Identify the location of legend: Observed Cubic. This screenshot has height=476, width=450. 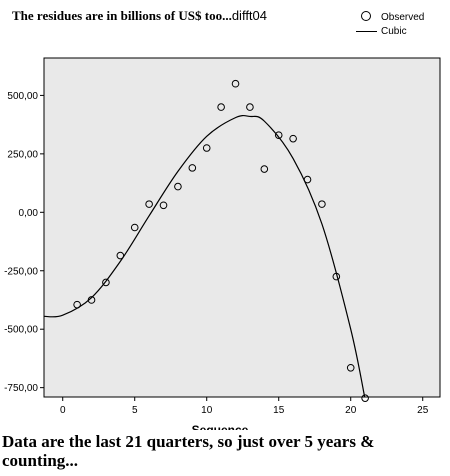
(390, 24).